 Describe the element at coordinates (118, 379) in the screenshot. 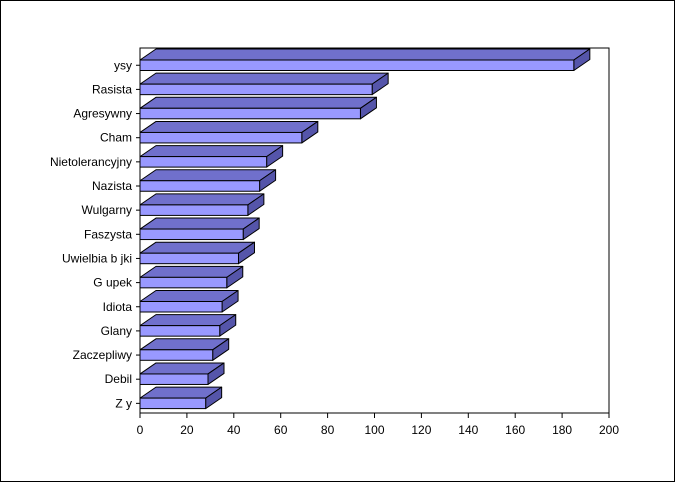

I see `category-label: Debil` at that location.